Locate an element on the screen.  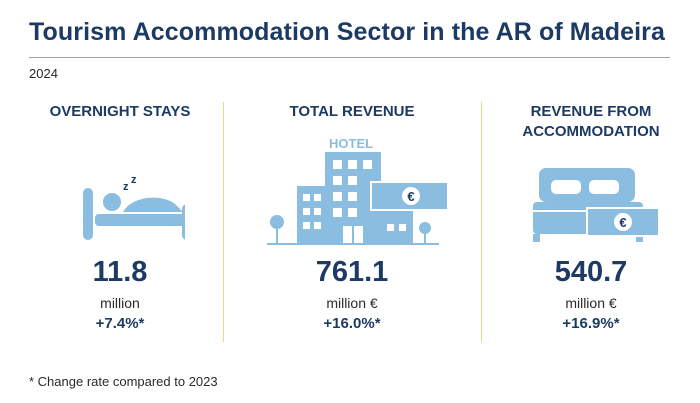
indicator-label: TOTAL REVENUE is located at coordinates (352, 111).